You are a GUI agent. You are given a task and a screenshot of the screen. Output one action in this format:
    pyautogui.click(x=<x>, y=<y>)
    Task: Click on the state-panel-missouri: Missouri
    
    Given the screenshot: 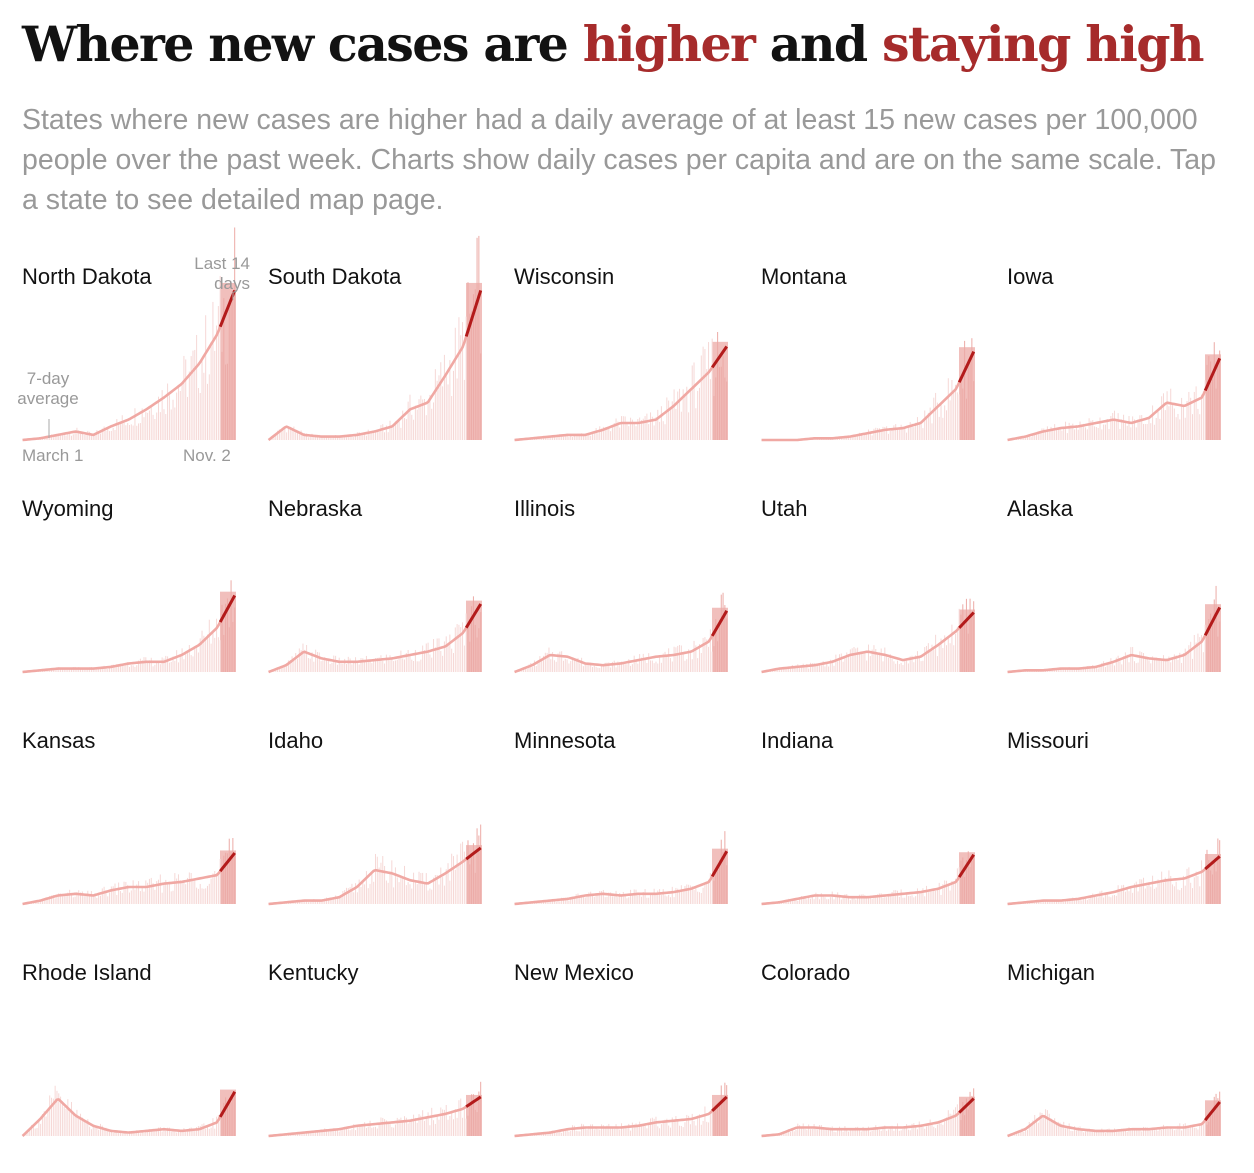 What is the action you would take?
    pyautogui.click(x=1122, y=833)
    